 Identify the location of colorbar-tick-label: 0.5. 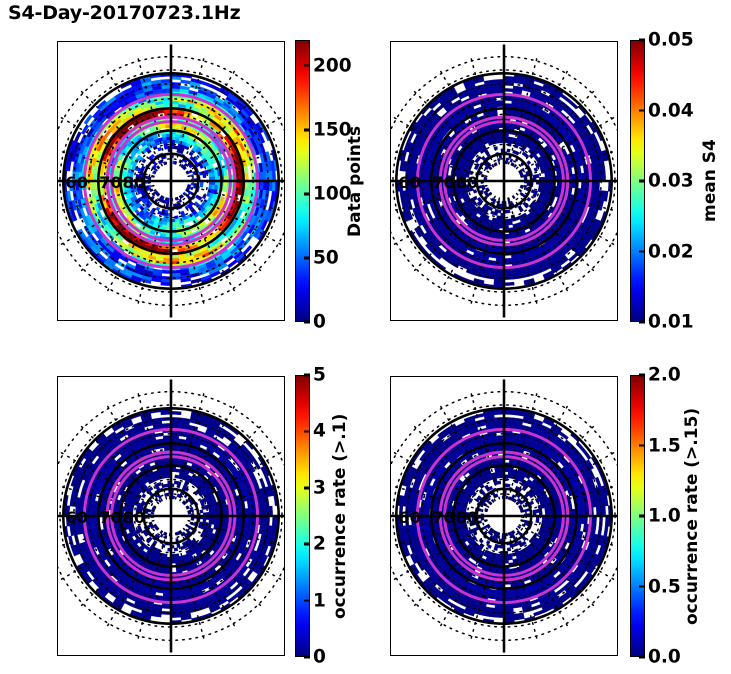
(664, 586).